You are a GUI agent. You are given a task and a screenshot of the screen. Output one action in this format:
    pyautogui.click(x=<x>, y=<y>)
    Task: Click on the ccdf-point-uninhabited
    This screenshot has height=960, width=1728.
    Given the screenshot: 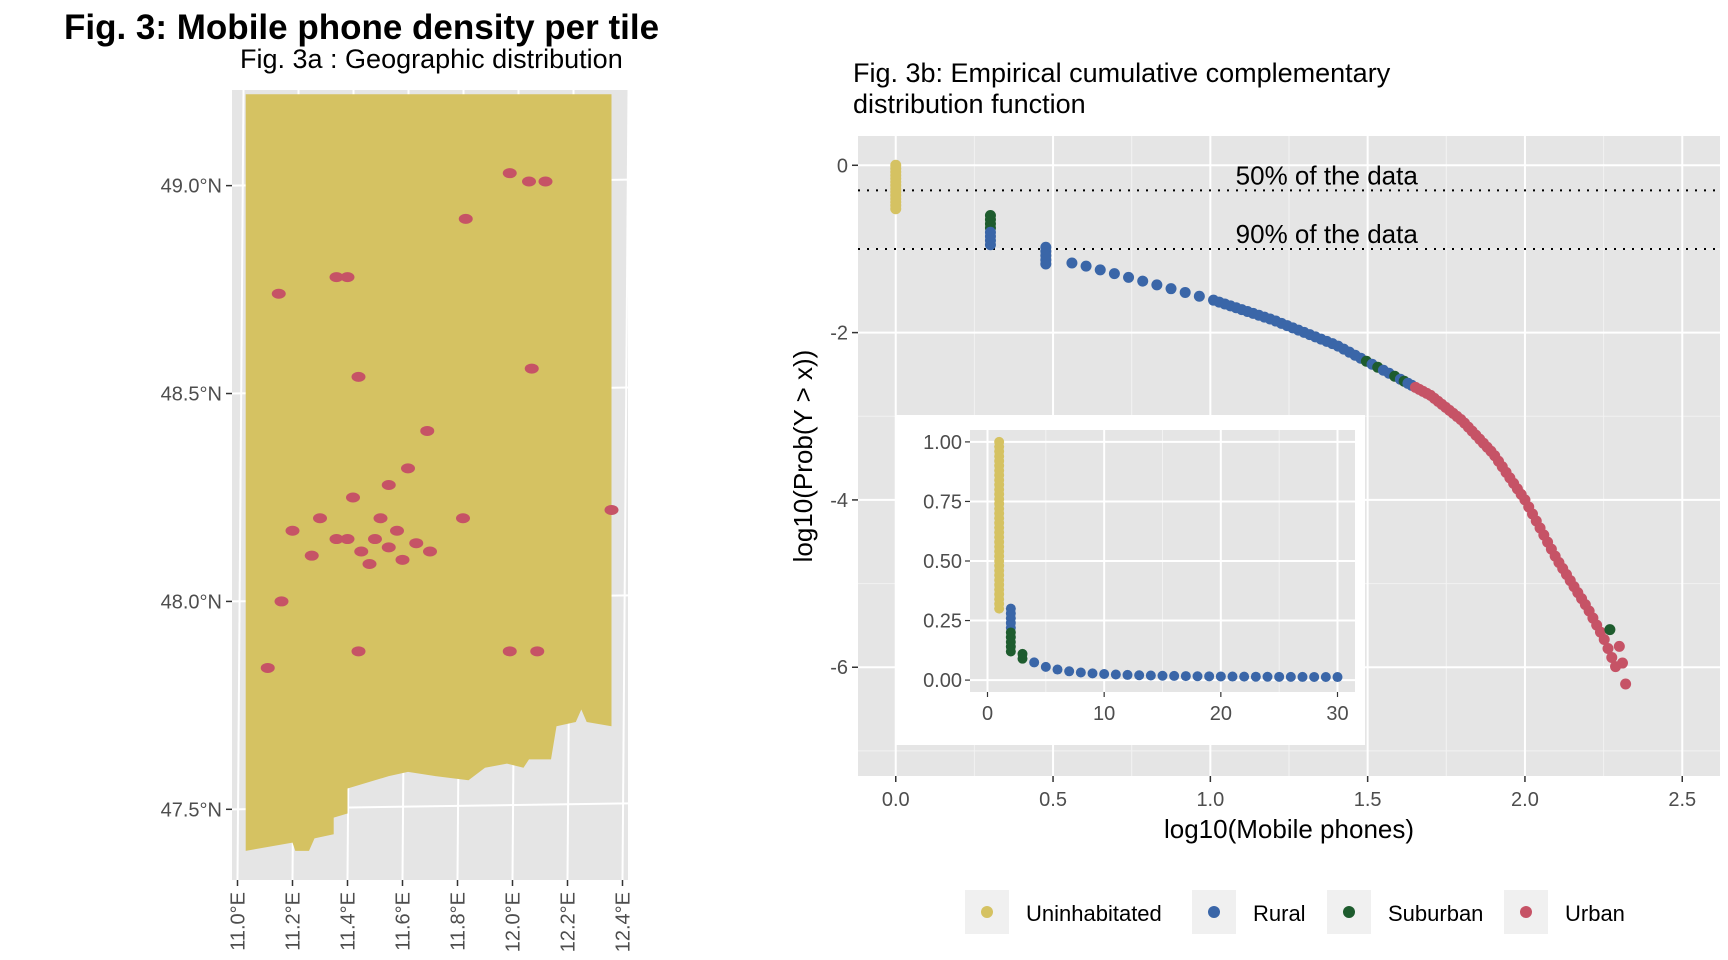 What is the action you would take?
    pyautogui.click(x=896, y=209)
    